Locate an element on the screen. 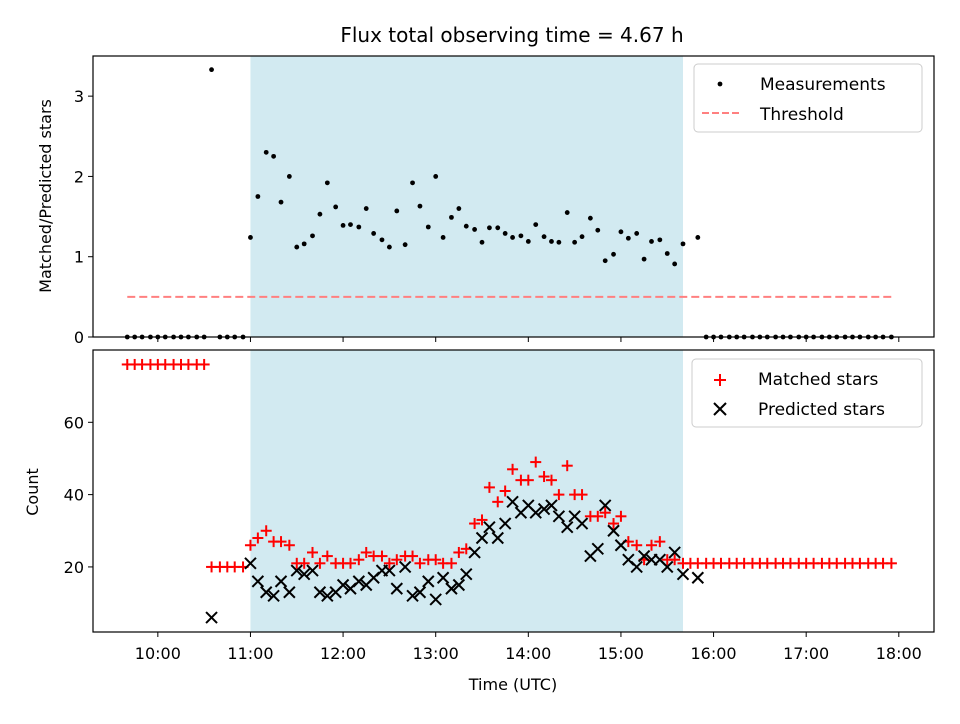  predicted-stars-points is located at coordinates (455, 559).